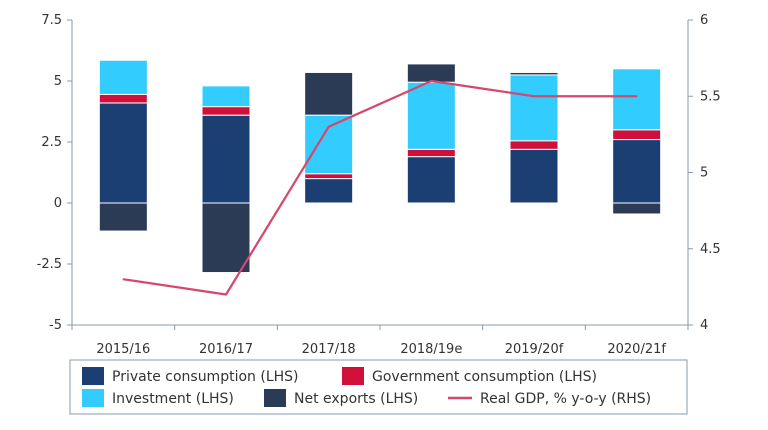  What do you see at coordinates (51, 142) in the screenshot?
I see `left-tick-label: 2.5` at bounding box center [51, 142].